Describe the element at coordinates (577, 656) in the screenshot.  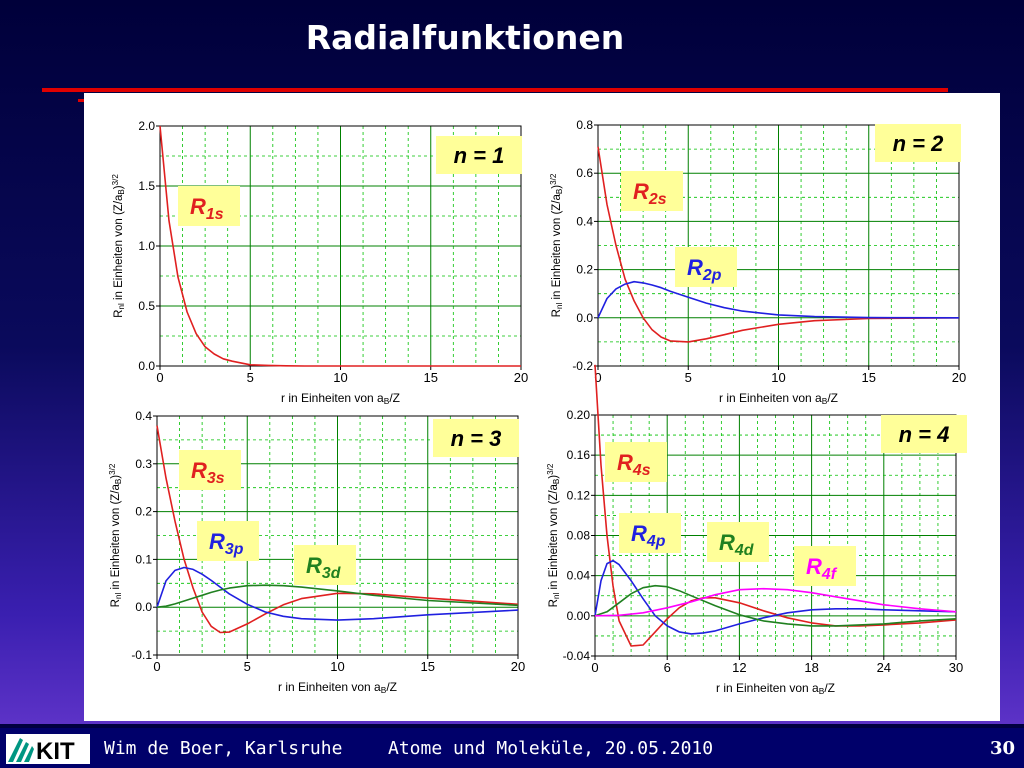
I see `y-tick-label: -0.04` at that location.